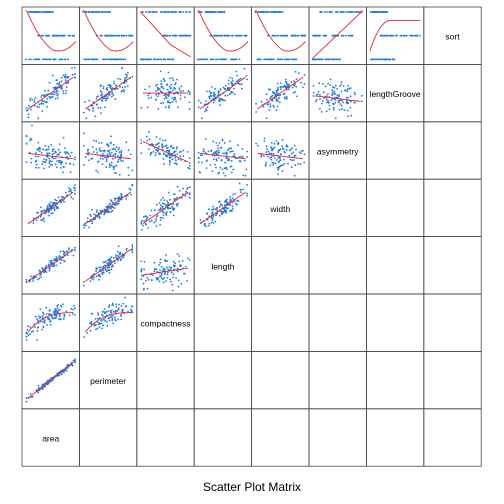  What do you see at coordinates (50, 439) in the screenshot?
I see `variable-label-area: area` at bounding box center [50, 439].